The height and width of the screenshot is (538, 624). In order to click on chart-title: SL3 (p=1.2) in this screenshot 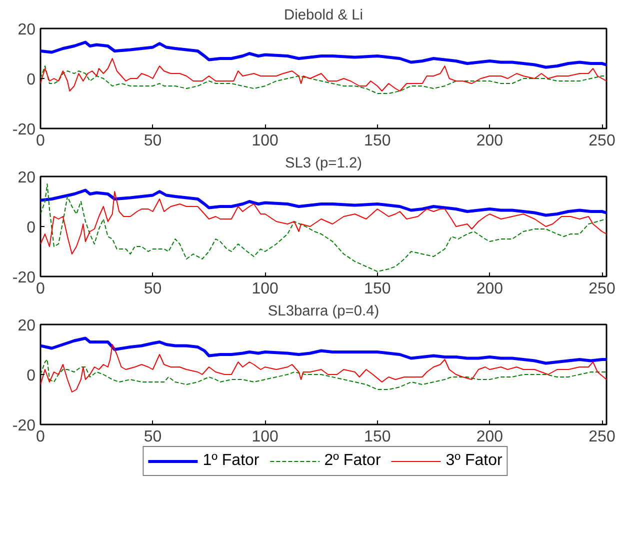, I will do `click(323, 164)`.